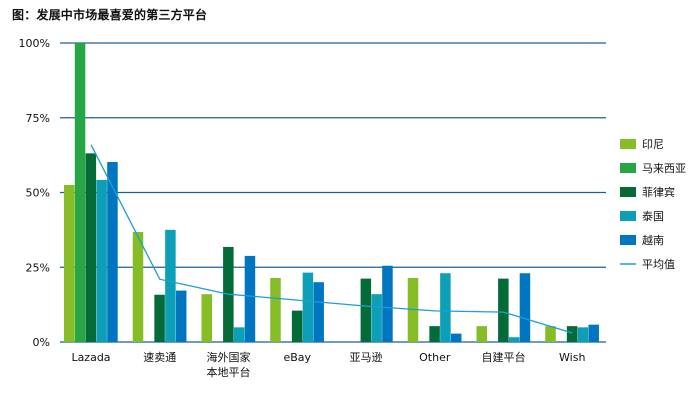  What do you see at coordinates (90, 357) in the screenshot?
I see `x-category-label: Lazada` at bounding box center [90, 357].